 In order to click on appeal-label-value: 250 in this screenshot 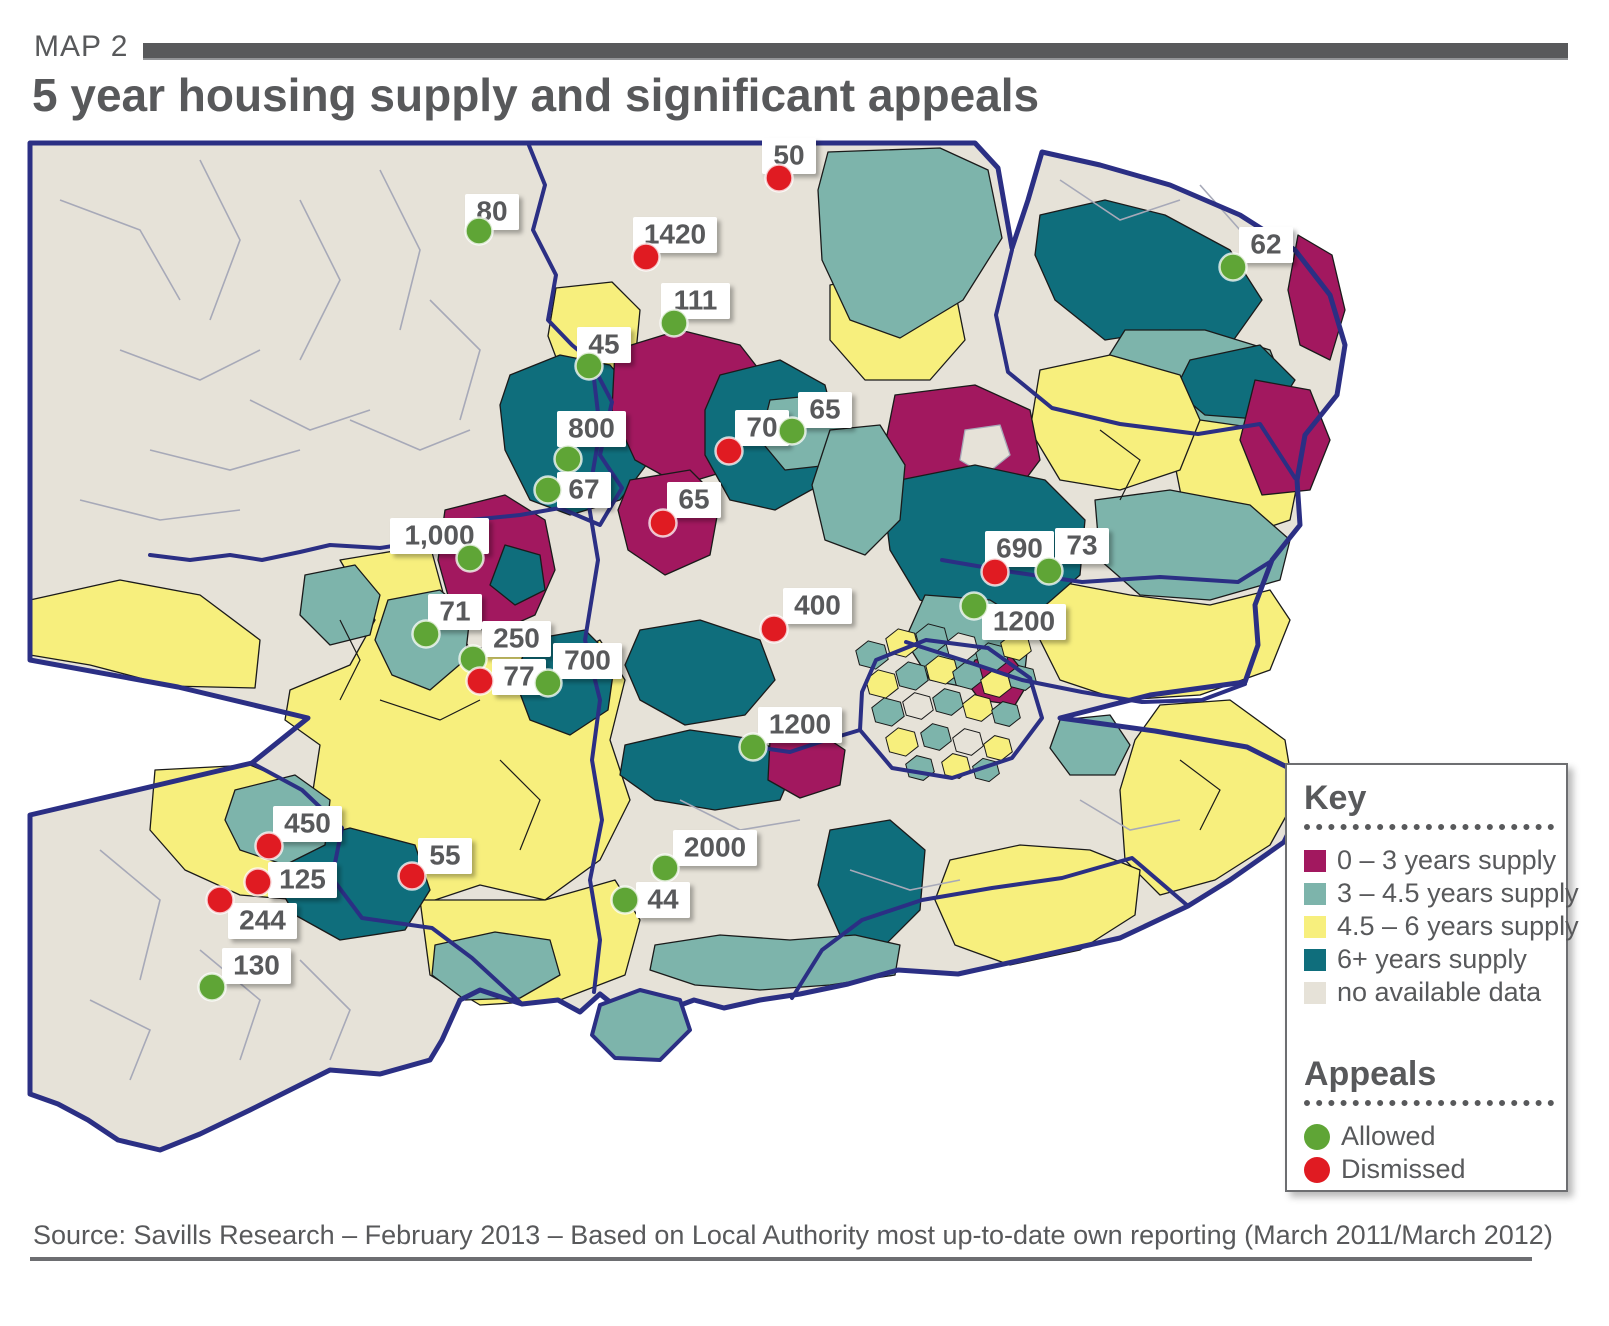, I will do `click(516, 638)`.